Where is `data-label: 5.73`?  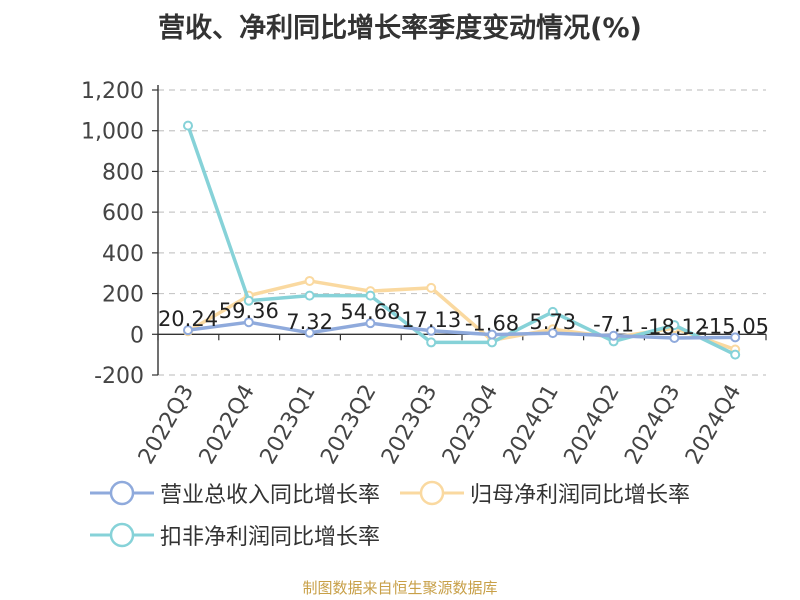 data-label: 5.73 is located at coordinates (552, 322).